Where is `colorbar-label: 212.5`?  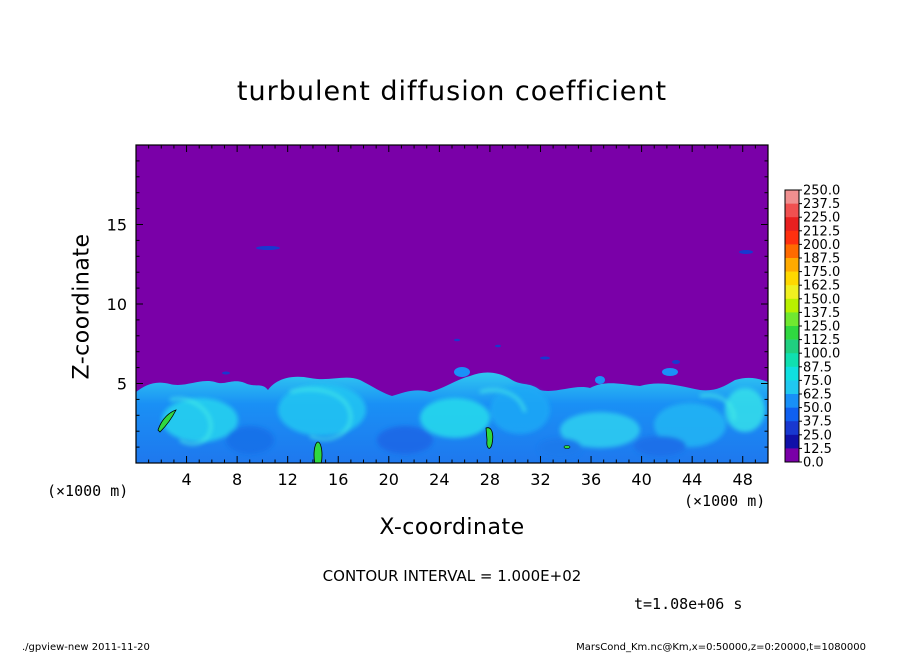
colorbar-label: 212.5 is located at coordinates (821, 231).